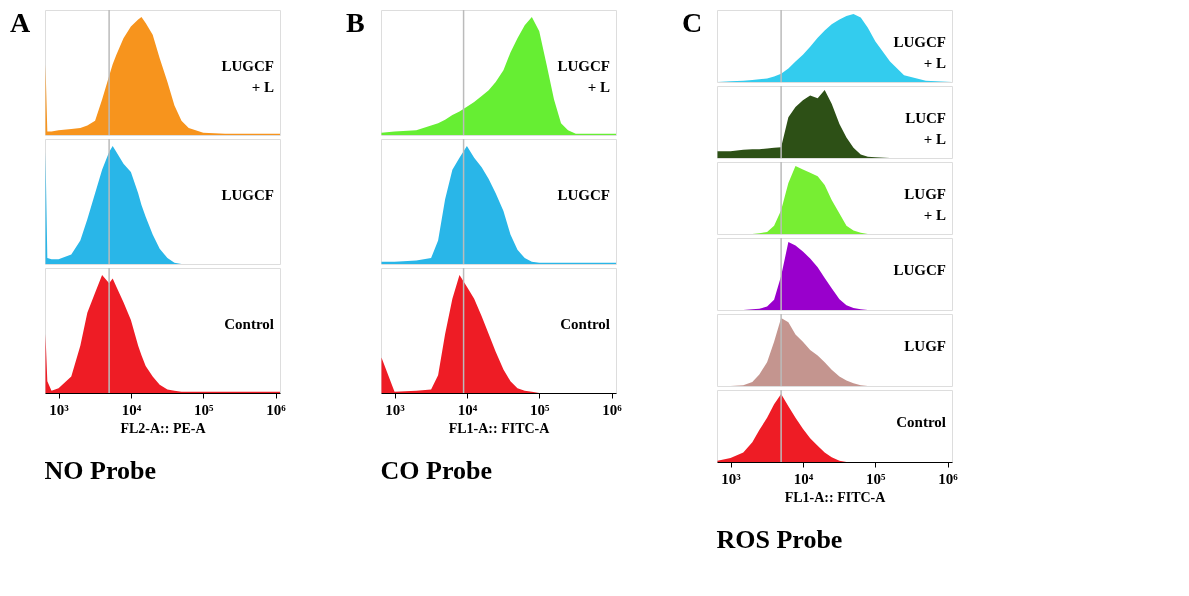 The width and height of the screenshot is (1189, 596). What do you see at coordinates (925, 129) in the screenshot?
I see `series-label: LUCF + L` at bounding box center [925, 129].